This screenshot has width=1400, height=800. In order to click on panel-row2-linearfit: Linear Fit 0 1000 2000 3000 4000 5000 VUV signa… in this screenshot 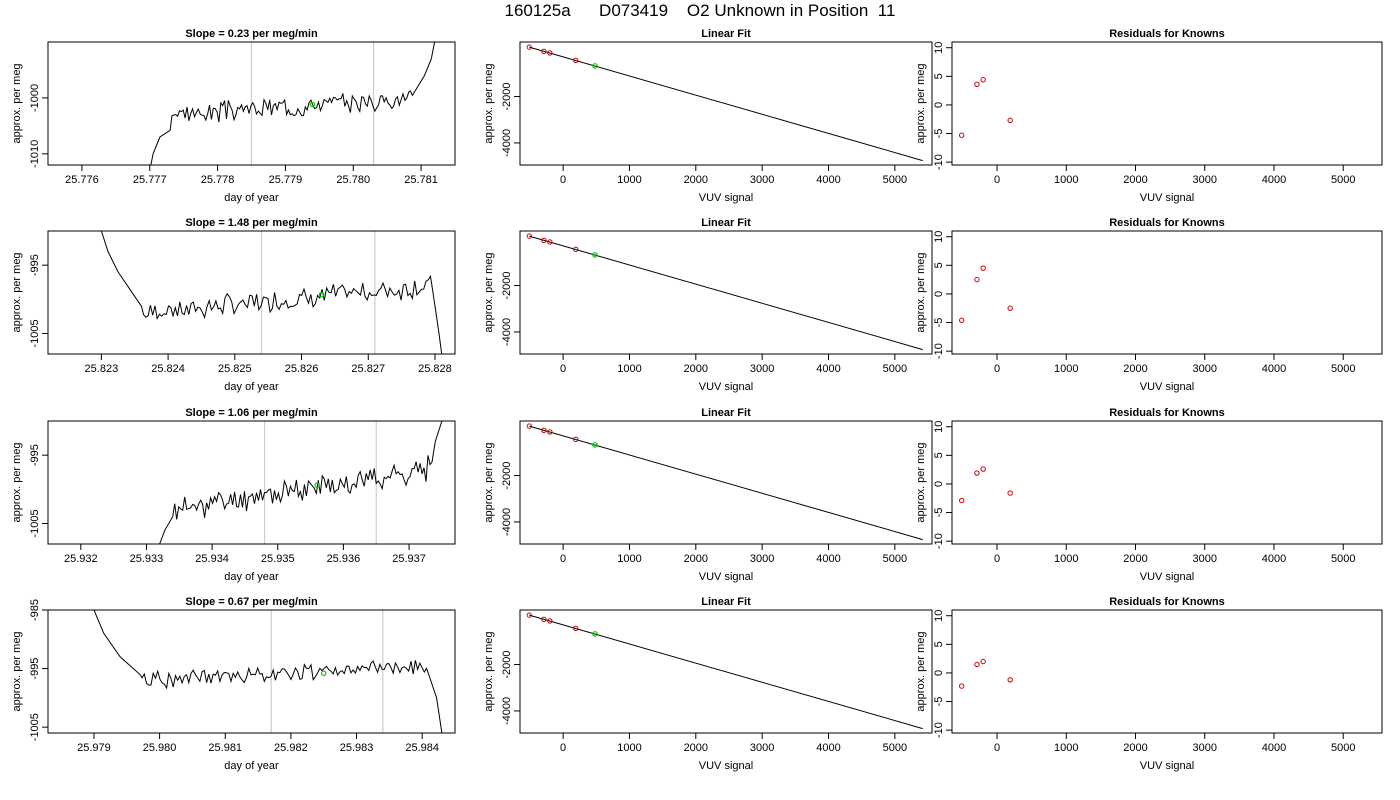, I will do `click(708, 305)`.